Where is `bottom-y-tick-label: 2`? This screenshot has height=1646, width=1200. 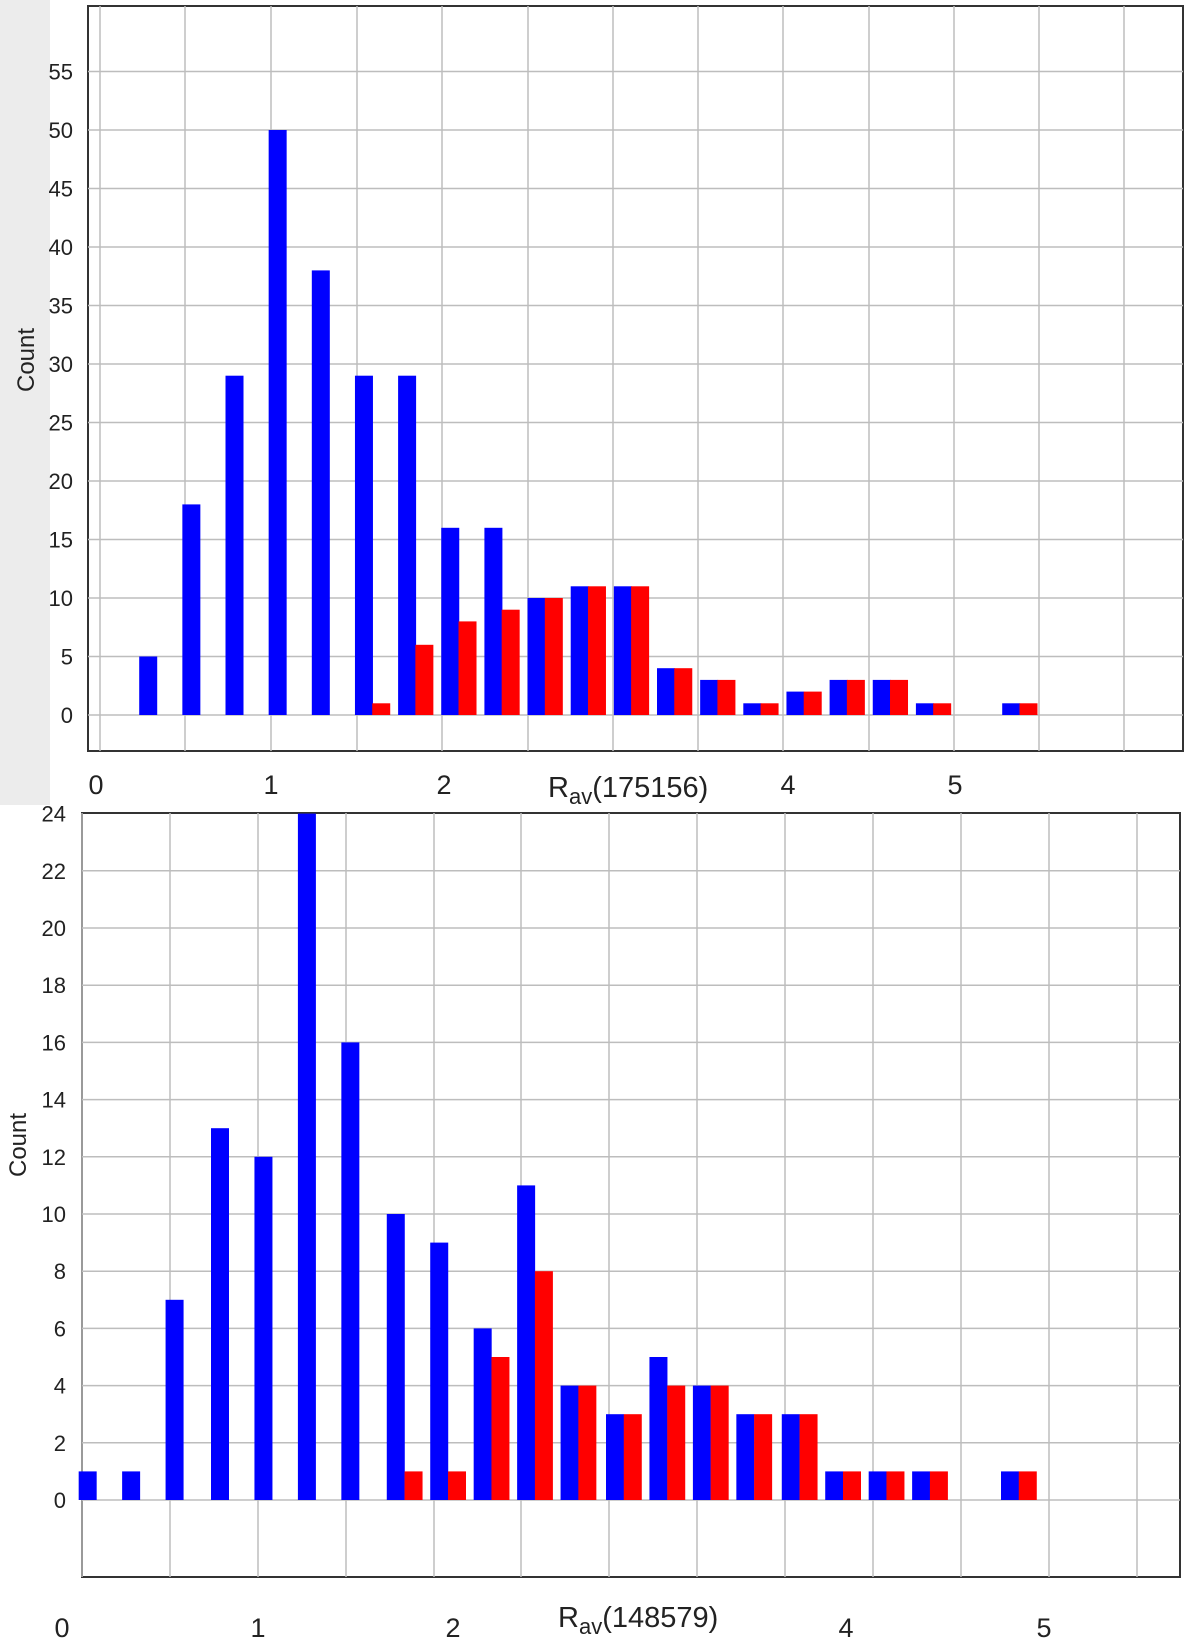 bottom-y-tick-label: 2 is located at coordinates (60, 1443).